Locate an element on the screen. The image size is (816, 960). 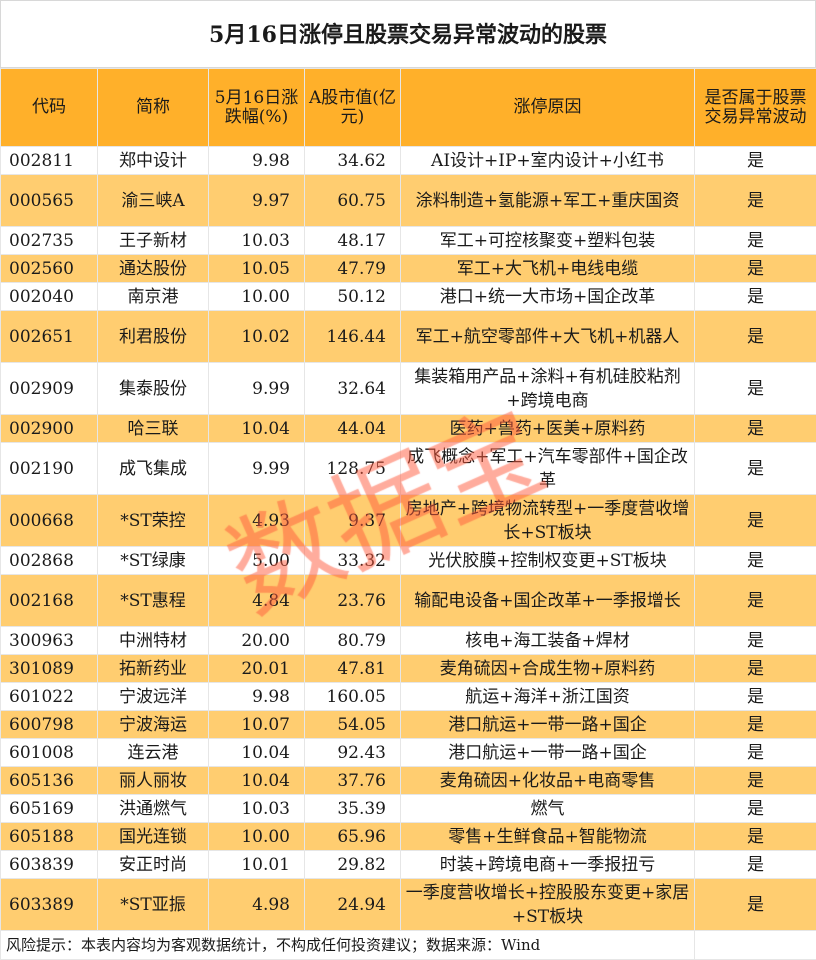
cell-reason: 零售+生鲜食品+智能物流 is located at coordinates (548, 837).